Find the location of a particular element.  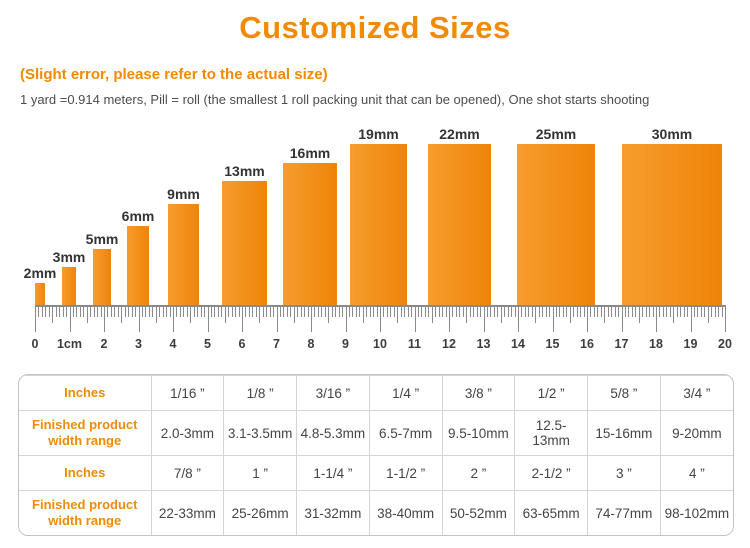

ruler-number: 5 is located at coordinates (207, 344).